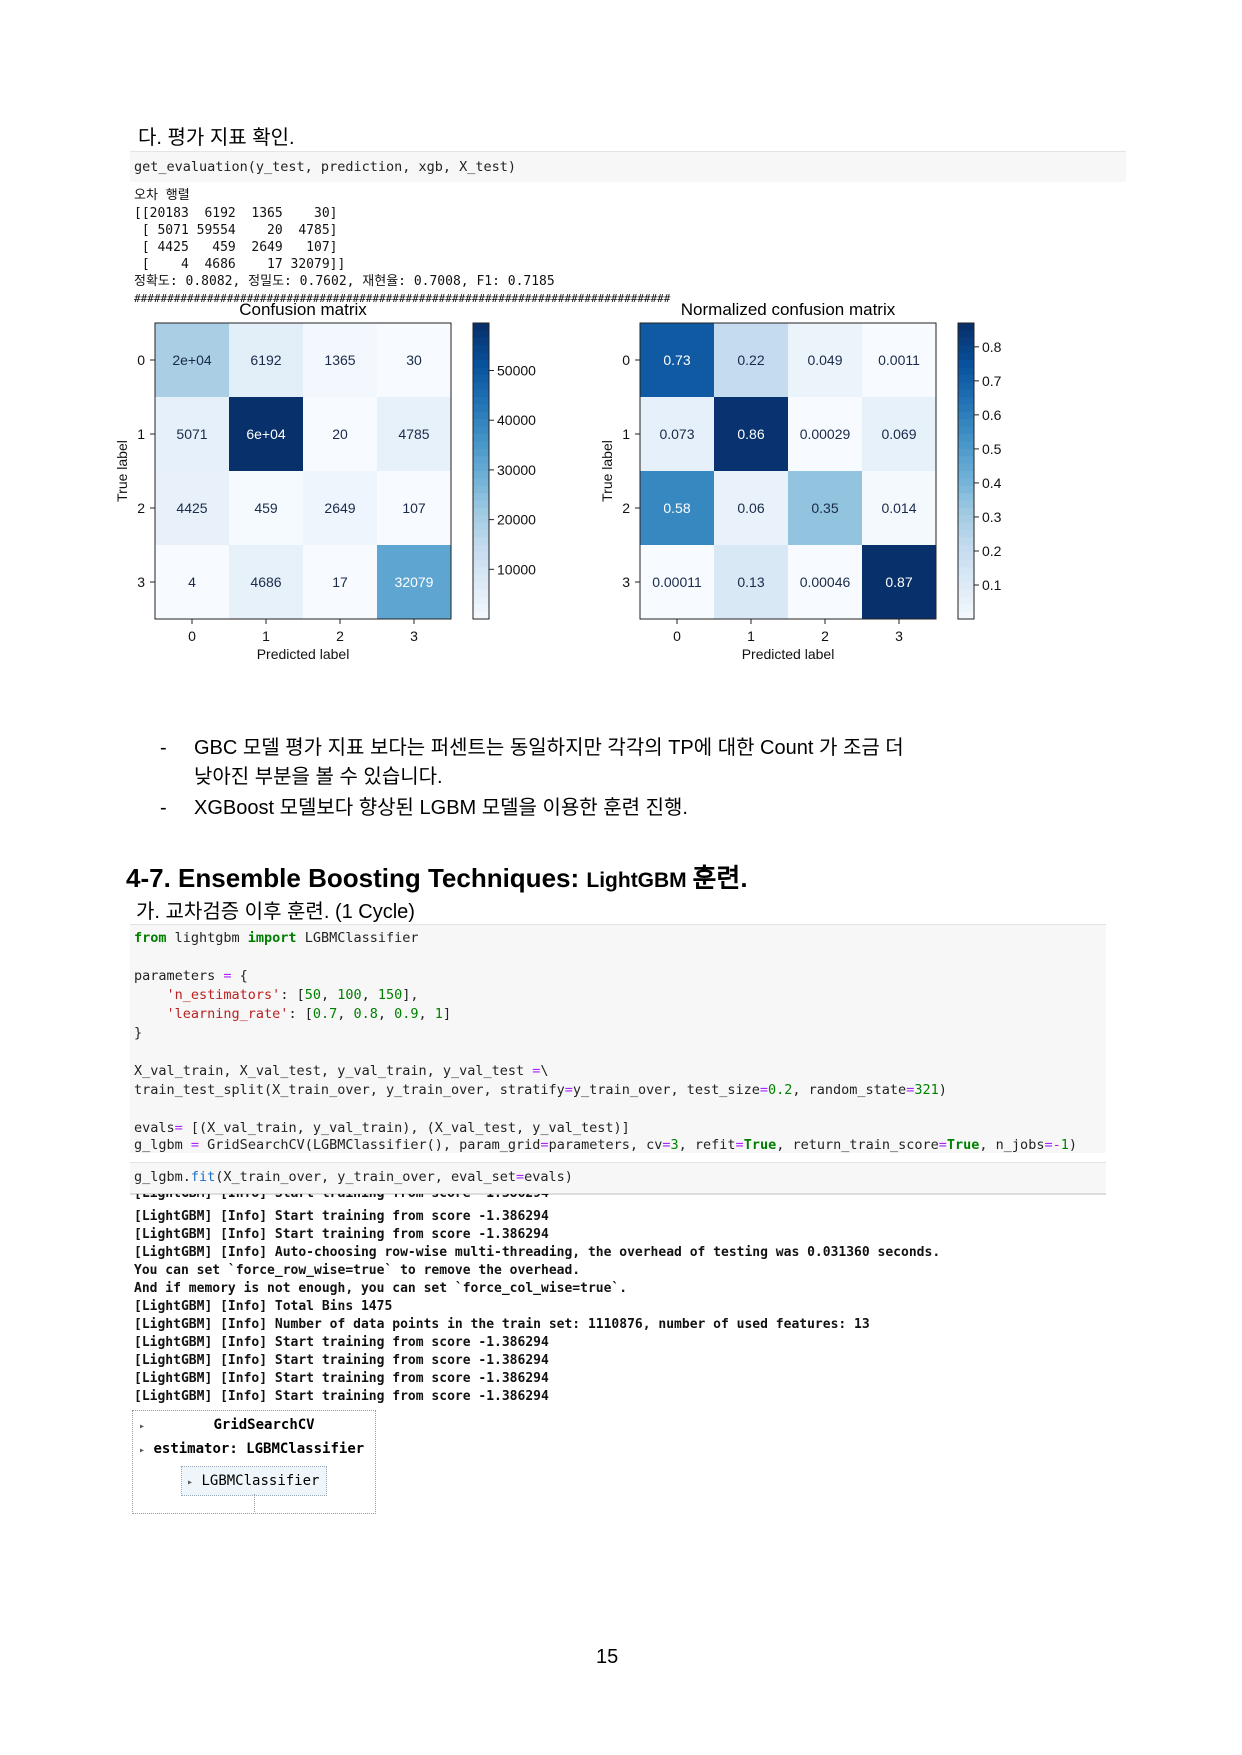 This screenshot has width=1242, height=1755. I want to click on cell-value-label: 2e+04, so click(192, 360).